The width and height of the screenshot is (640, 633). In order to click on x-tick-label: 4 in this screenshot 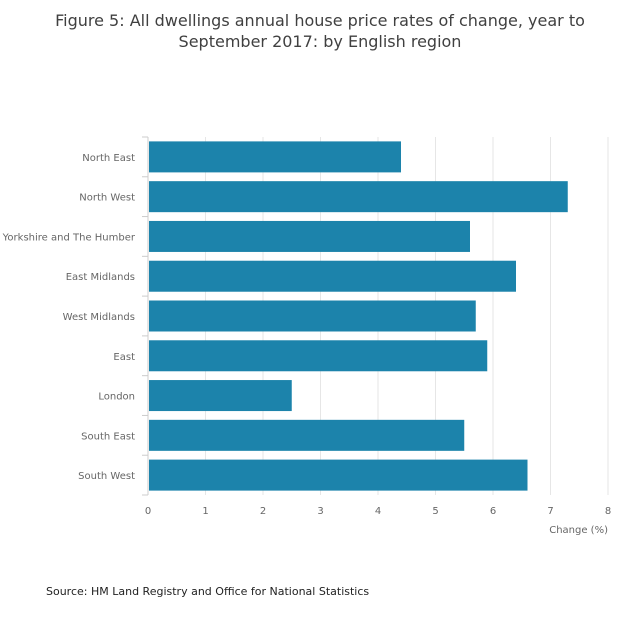, I will do `click(378, 511)`.